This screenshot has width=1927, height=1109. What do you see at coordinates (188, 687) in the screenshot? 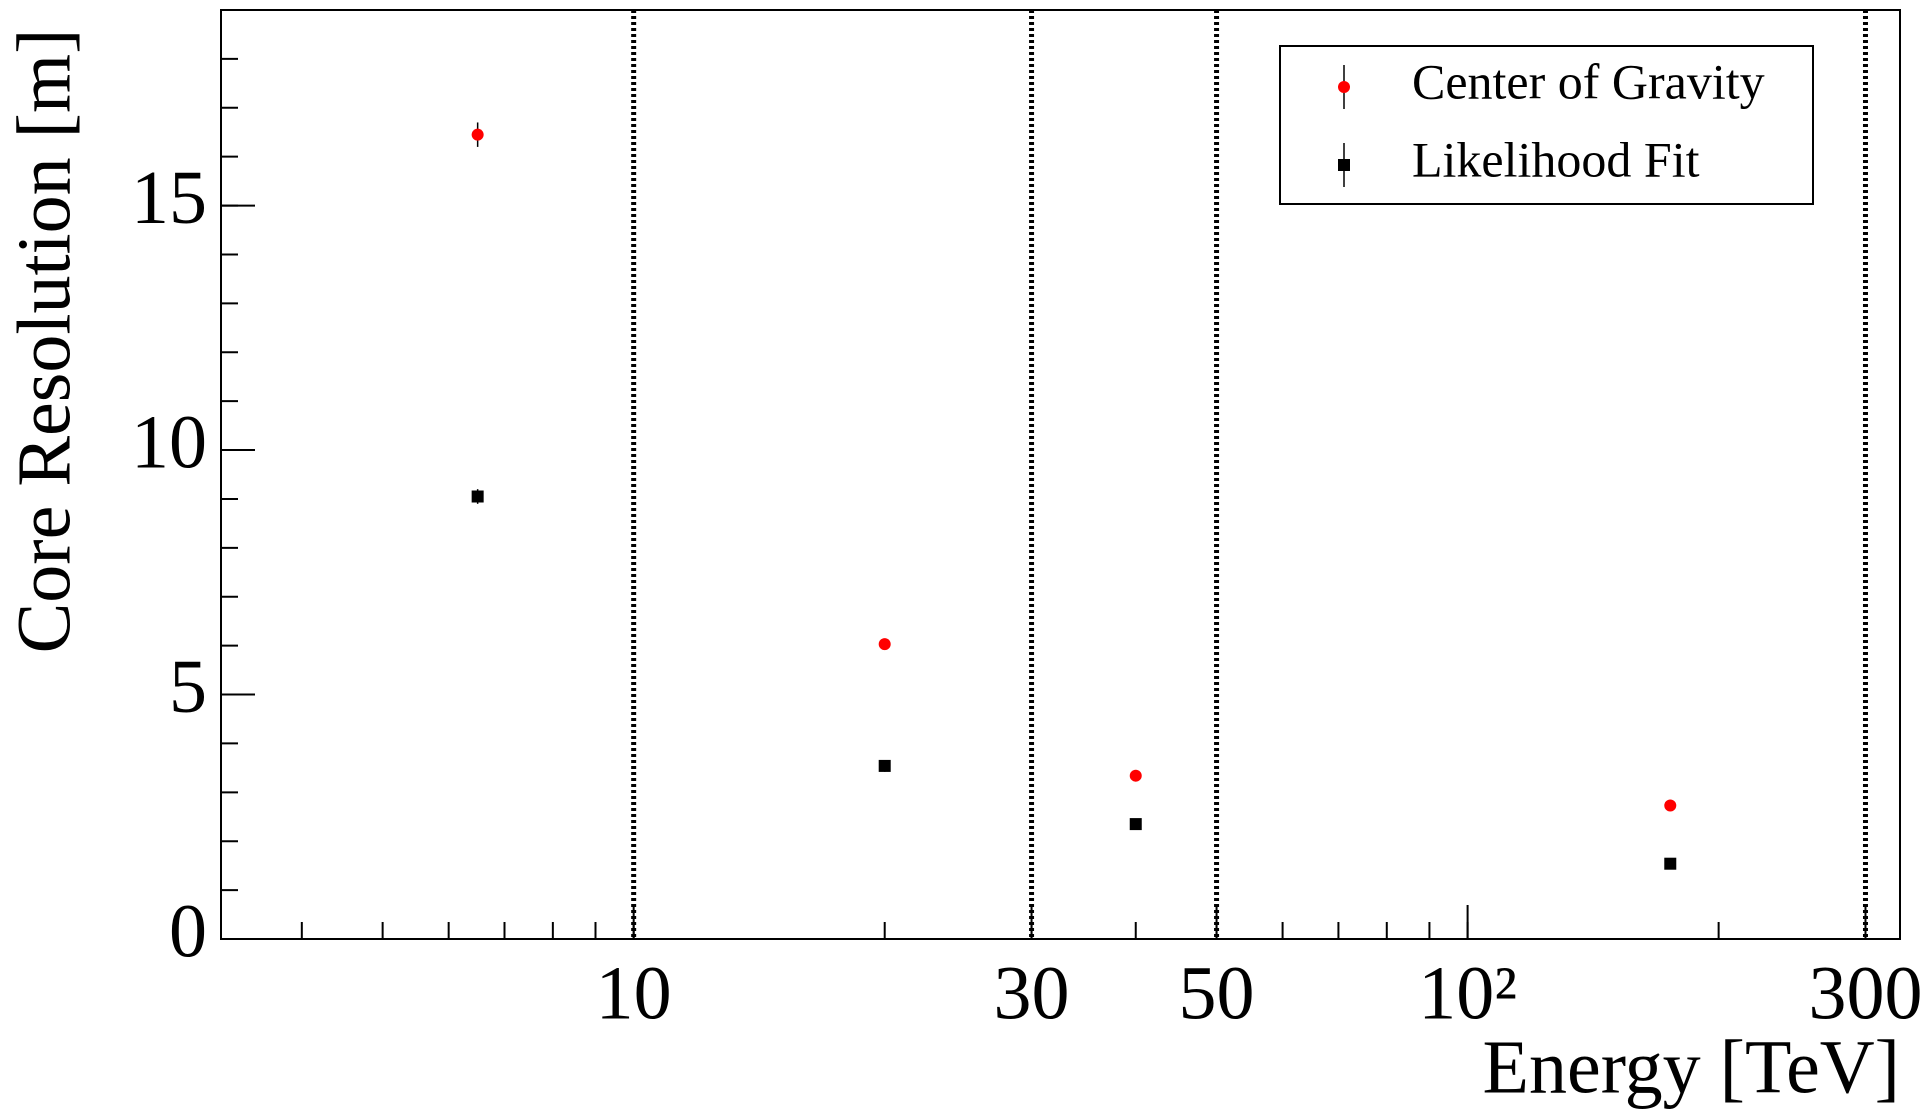
I see `y-tick-label: 5` at bounding box center [188, 687].